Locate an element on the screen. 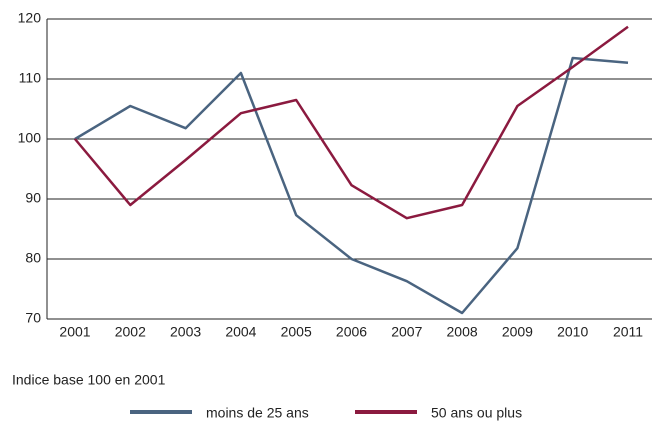 Image resolution: width=652 pixels, height=423 pixels. x-tick-label: 2005 is located at coordinates (296, 332).